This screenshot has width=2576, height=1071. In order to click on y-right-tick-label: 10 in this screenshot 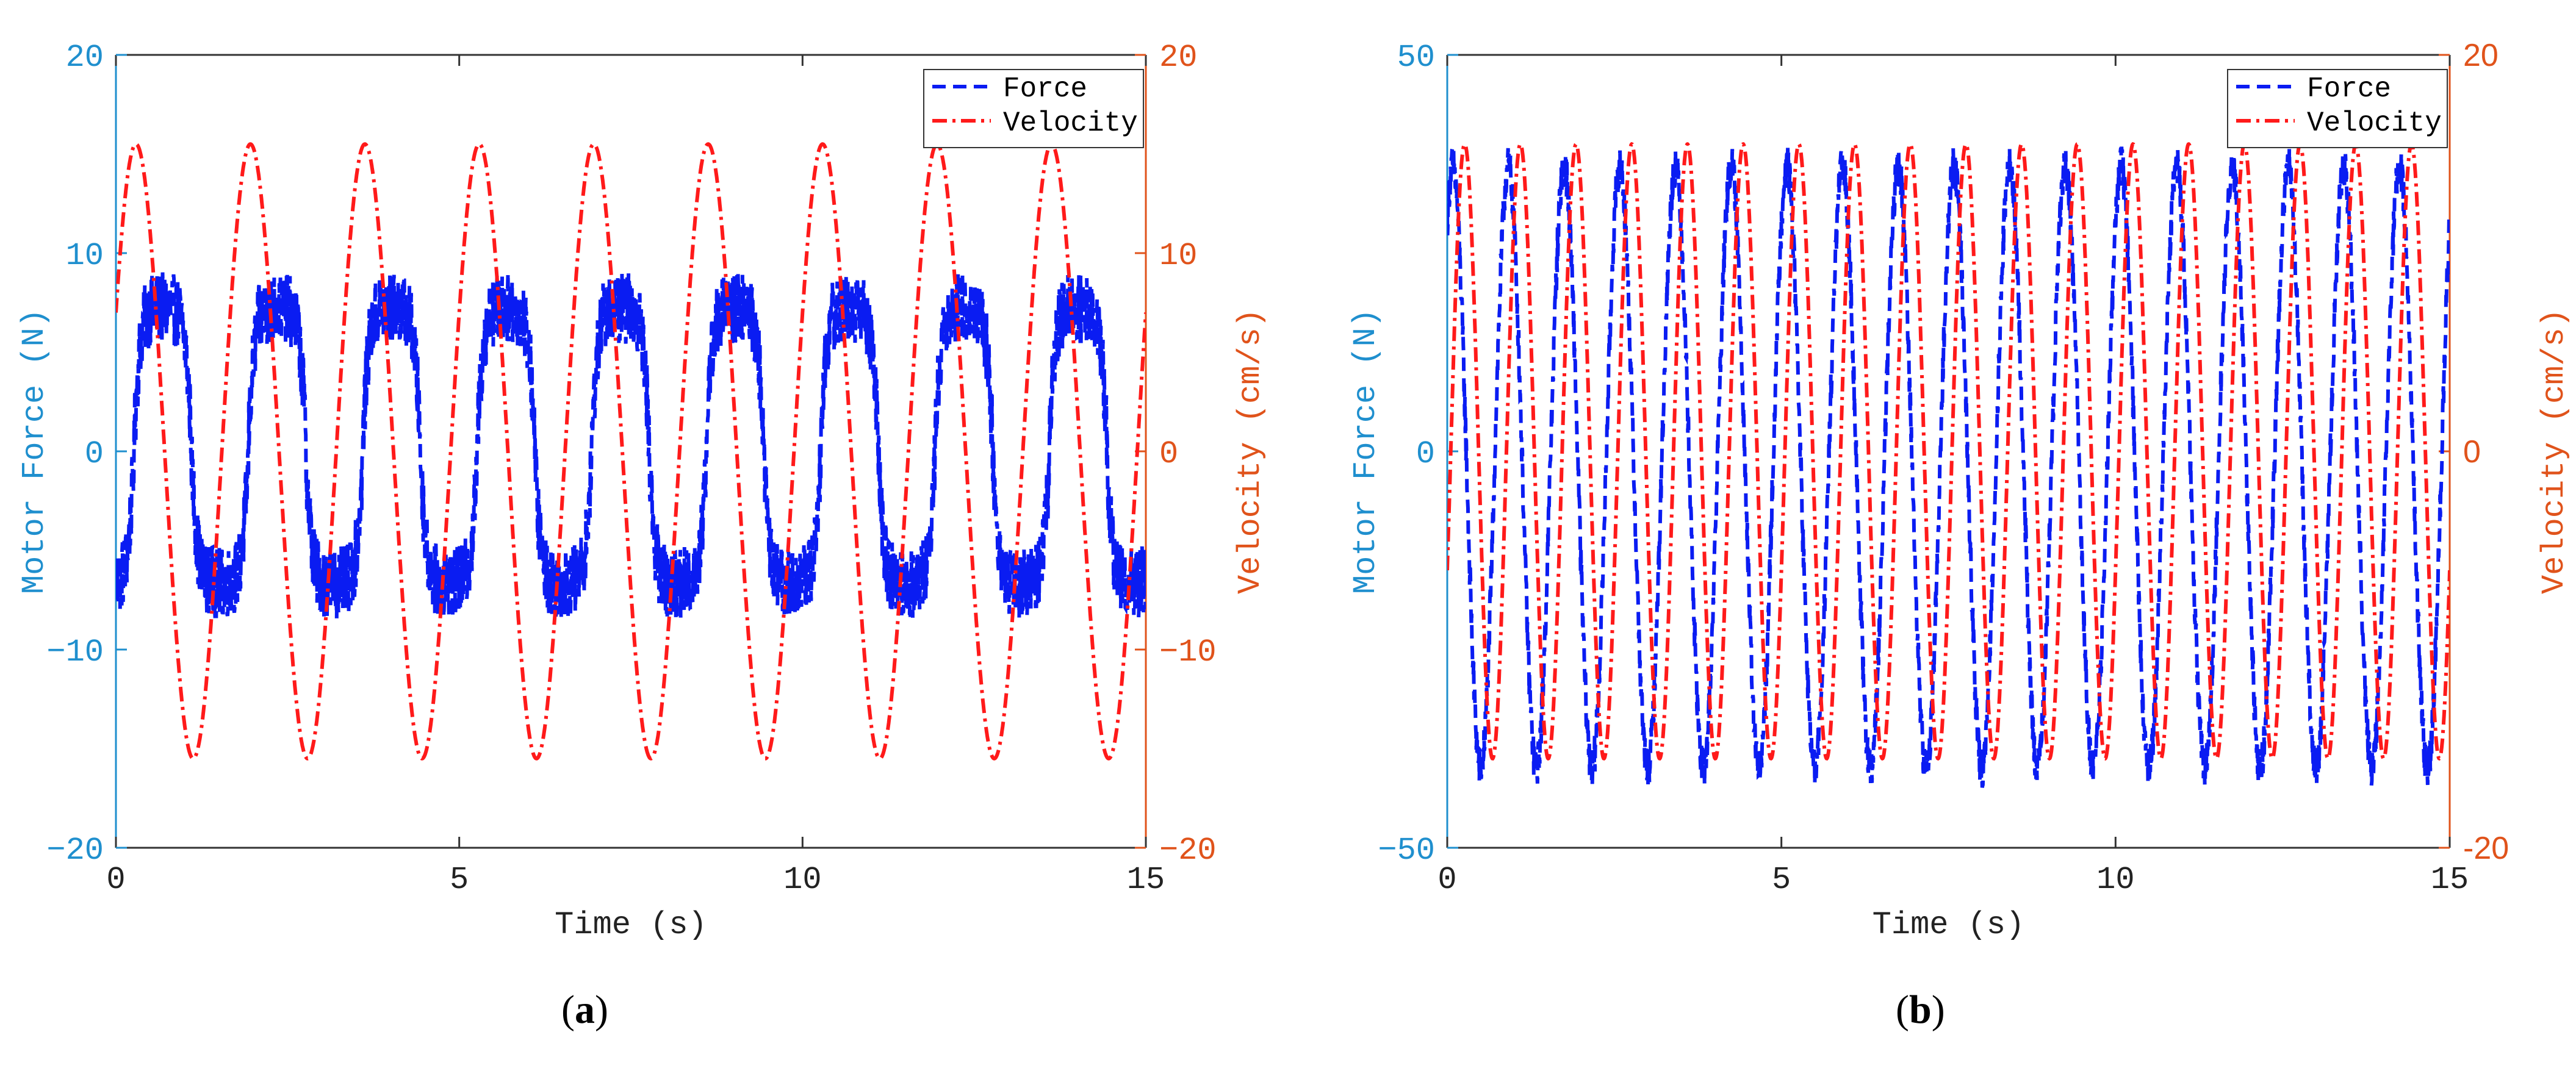, I will do `click(1178, 256)`.